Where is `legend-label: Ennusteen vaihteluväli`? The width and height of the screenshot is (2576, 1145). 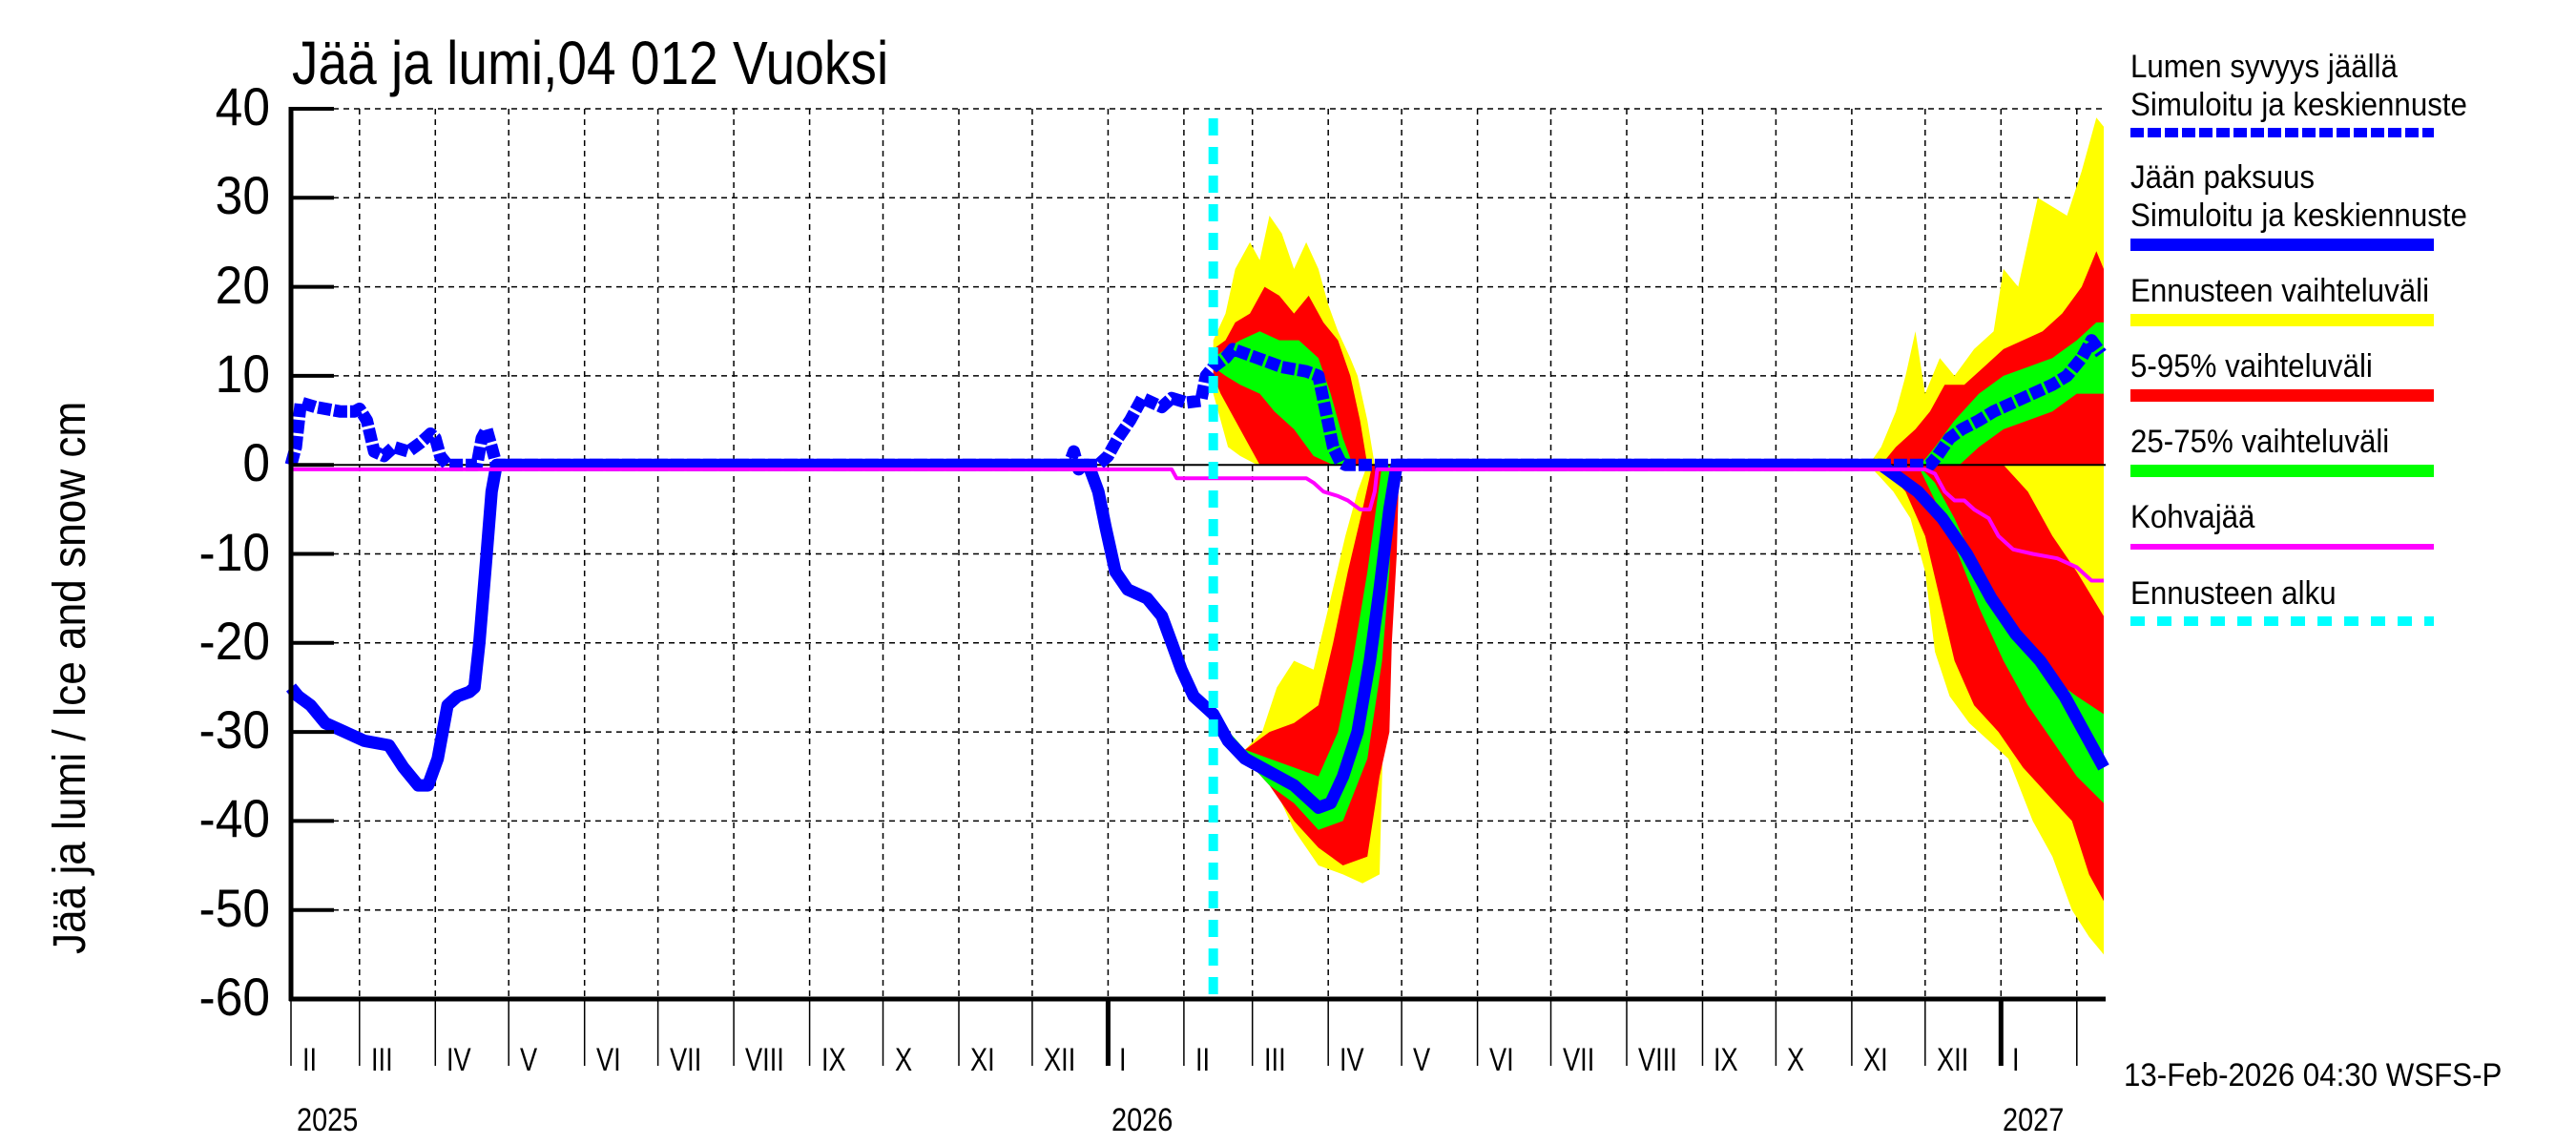 legend-label: Ennusteen vaihteluväli is located at coordinates (2280, 291).